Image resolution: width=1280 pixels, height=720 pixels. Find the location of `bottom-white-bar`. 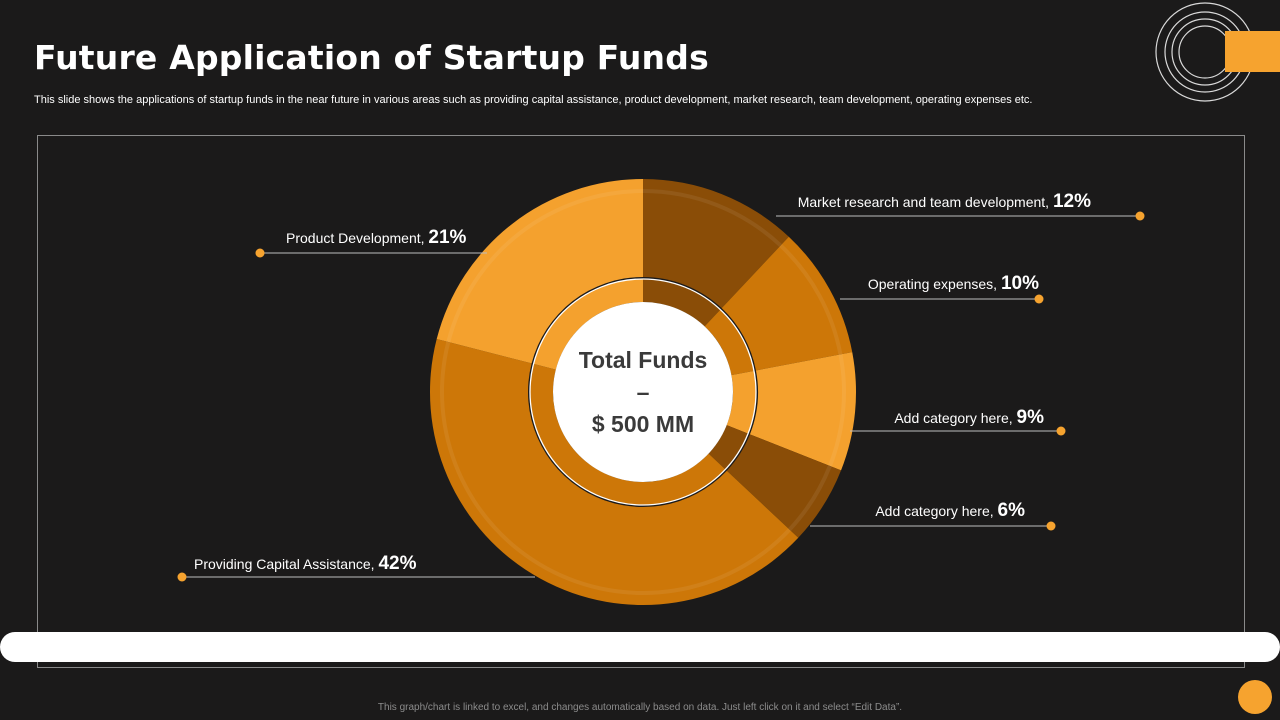

bottom-white-bar is located at coordinates (640, 647).